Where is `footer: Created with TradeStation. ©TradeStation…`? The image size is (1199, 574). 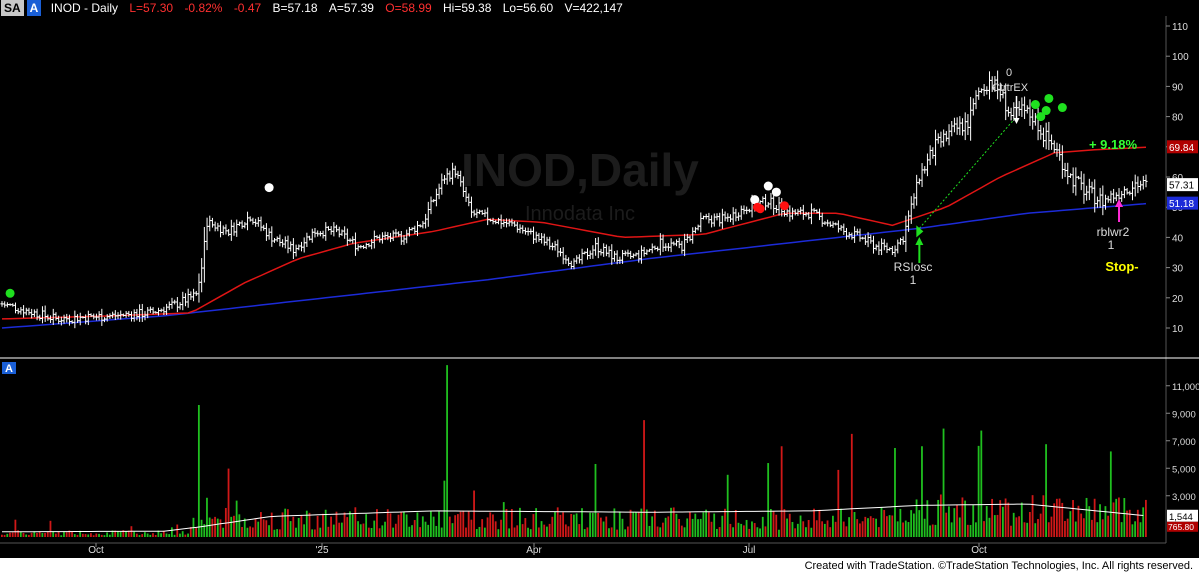 footer: Created with TradeStation. ©TradeStation… is located at coordinates (599, 566).